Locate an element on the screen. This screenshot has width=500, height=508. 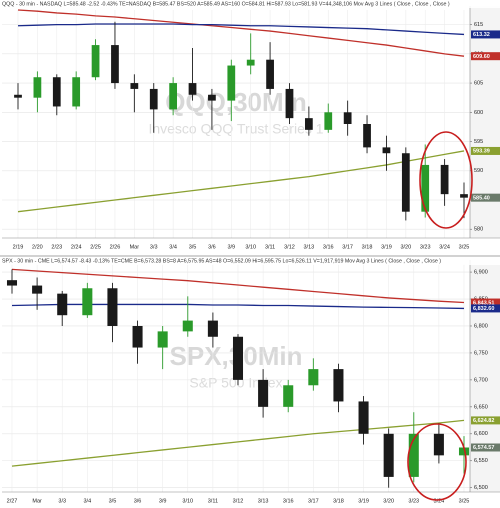
x-tick-label: 2/23 is located at coordinates (56, 247).